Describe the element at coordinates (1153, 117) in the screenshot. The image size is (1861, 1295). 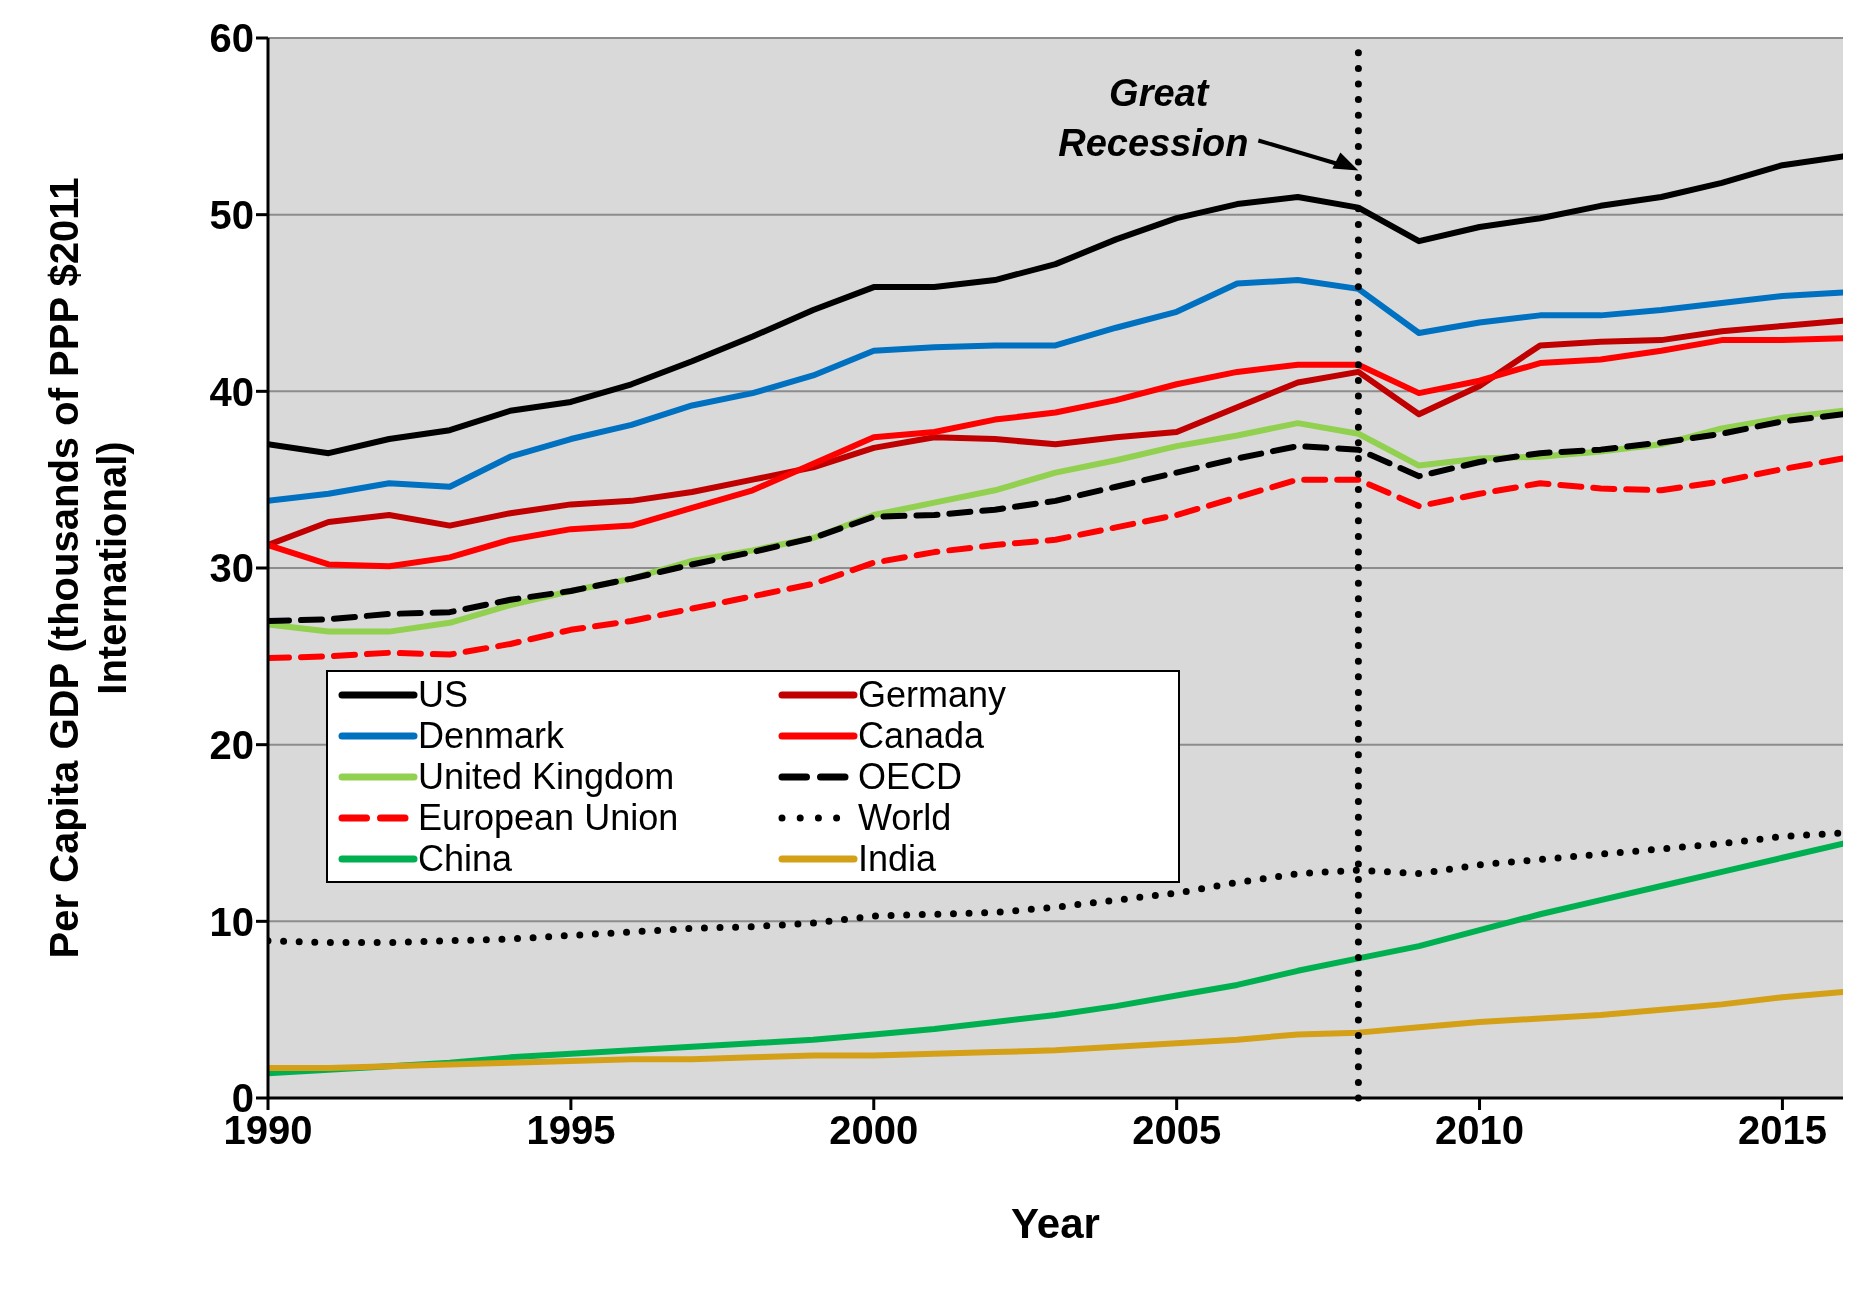
I see `annotation: Great Recession` at that location.